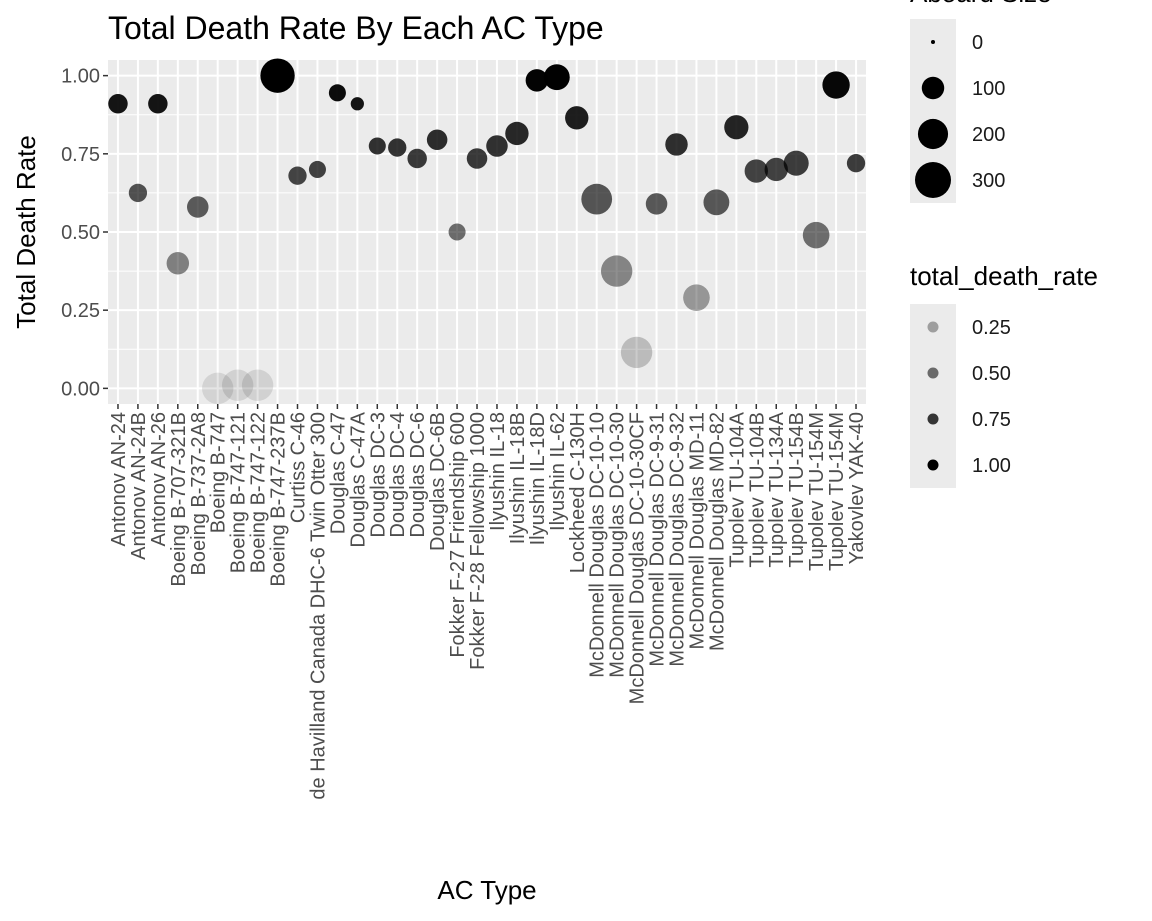  I want to click on y-tick-label: 0.25, so click(80, 311).